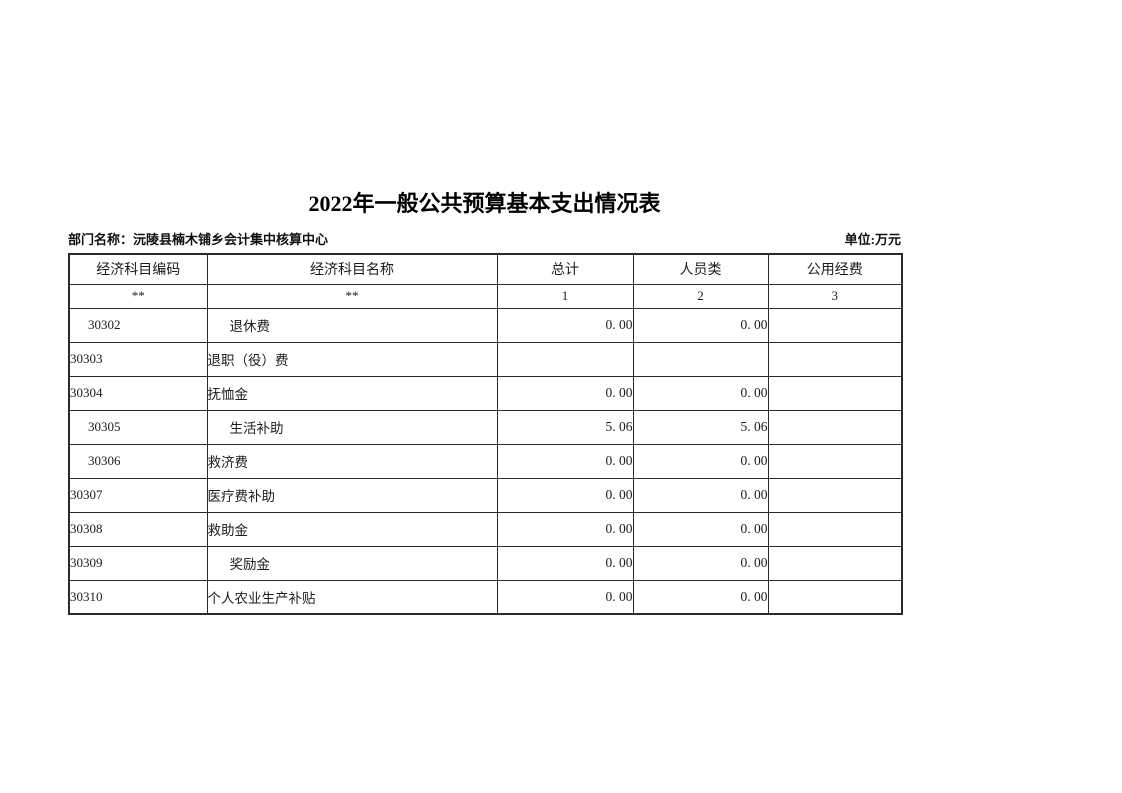  I want to click on cell-code: 30310, so click(138, 597).